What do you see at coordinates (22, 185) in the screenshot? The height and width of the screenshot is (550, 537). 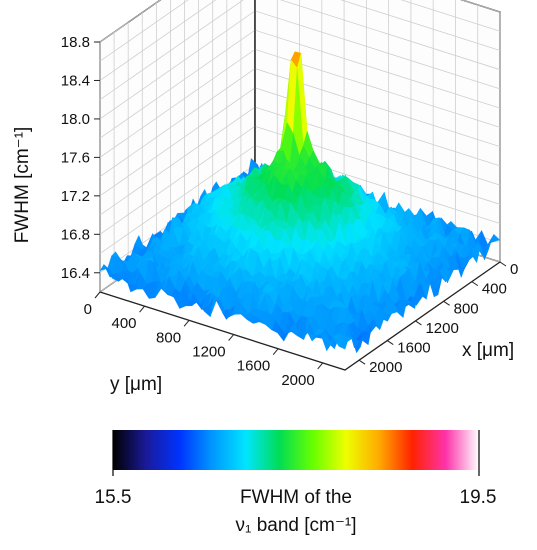 I see `z-axis-label: FWHM [cm⁻¹]` at bounding box center [22, 185].